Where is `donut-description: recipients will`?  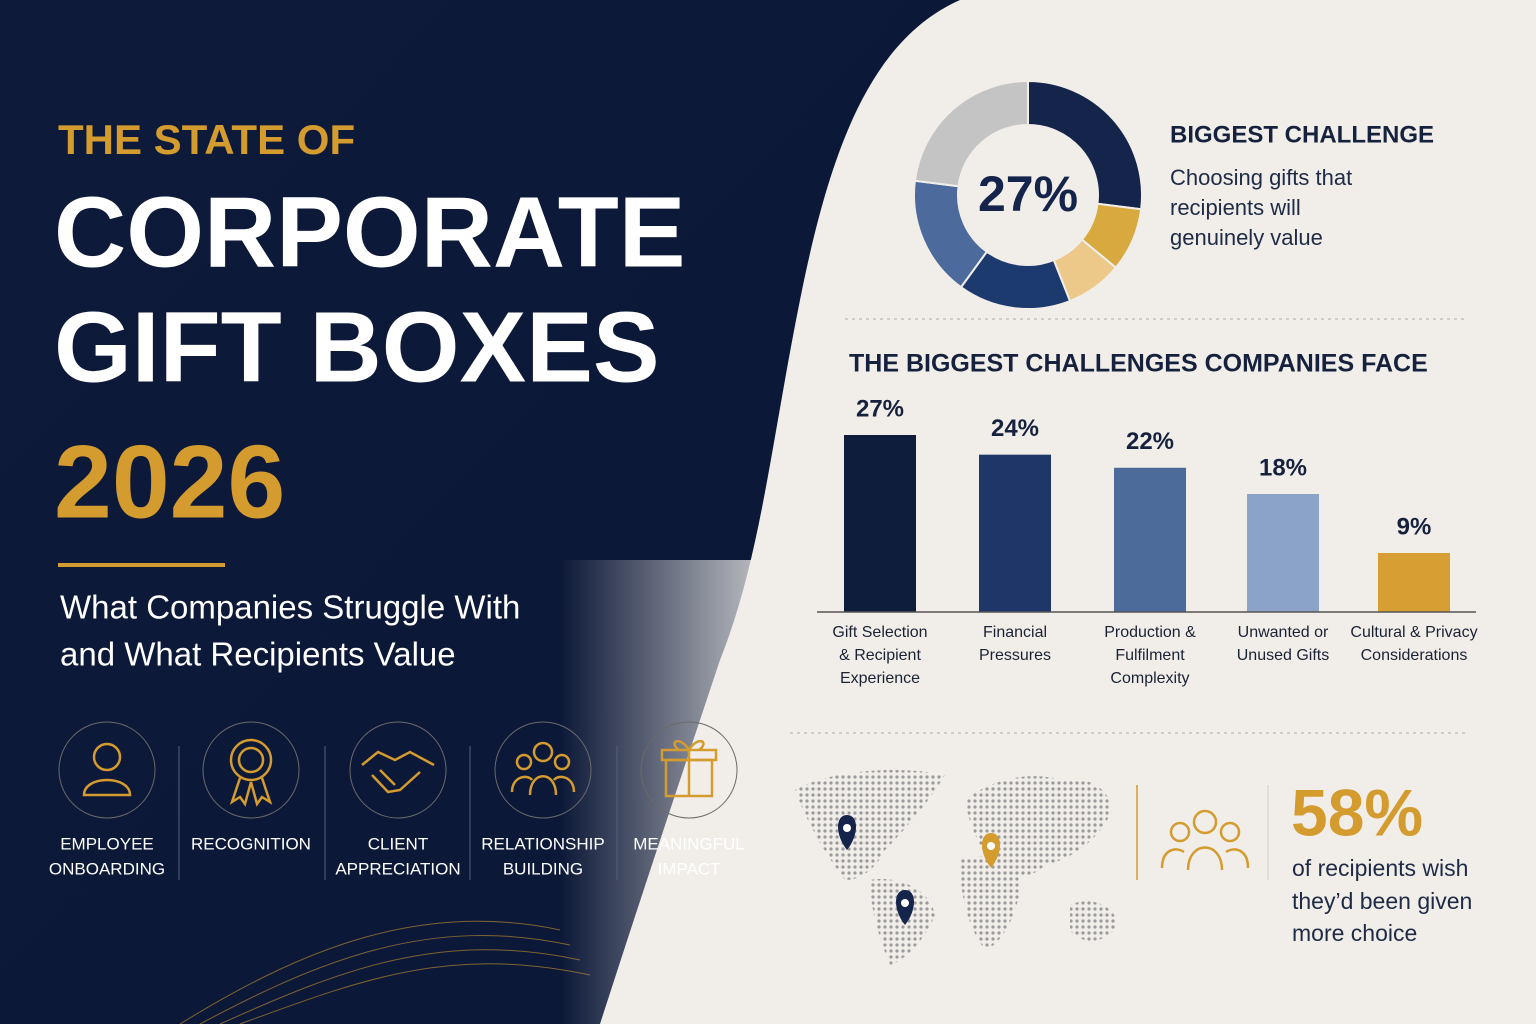
donut-description: recipients will is located at coordinates (1235, 207).